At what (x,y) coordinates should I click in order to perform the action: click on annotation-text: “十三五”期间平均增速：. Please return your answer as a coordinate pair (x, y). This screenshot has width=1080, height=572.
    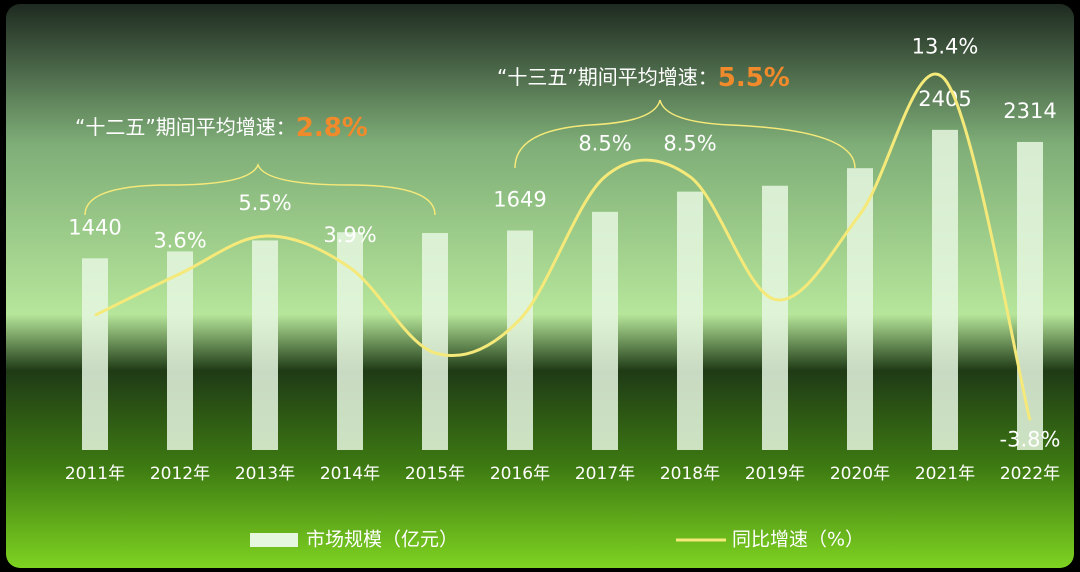
    Looking at the image, I should click on (607, 77).